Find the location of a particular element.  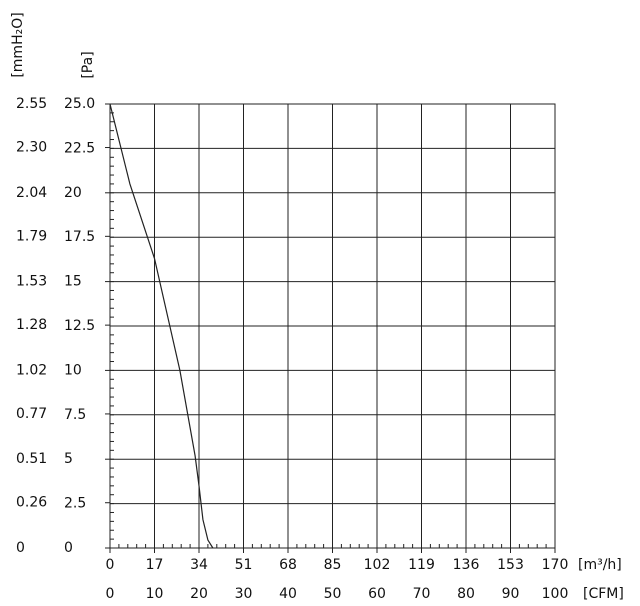

x-tick-label: 68 is located at coordinates (288, 565).